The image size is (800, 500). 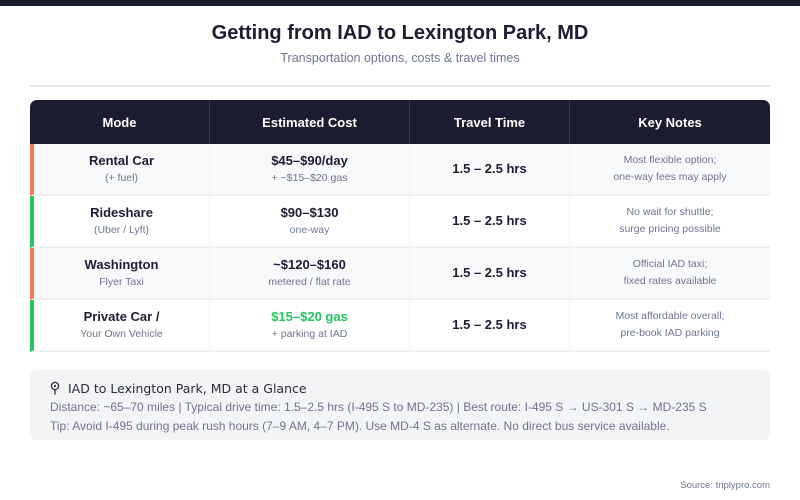 What do you see at coordinates (122, 221) in the screenshot?
I see `cell-mode: Rideshare (Uber / Lyft)` at bounding box center [122, 221].